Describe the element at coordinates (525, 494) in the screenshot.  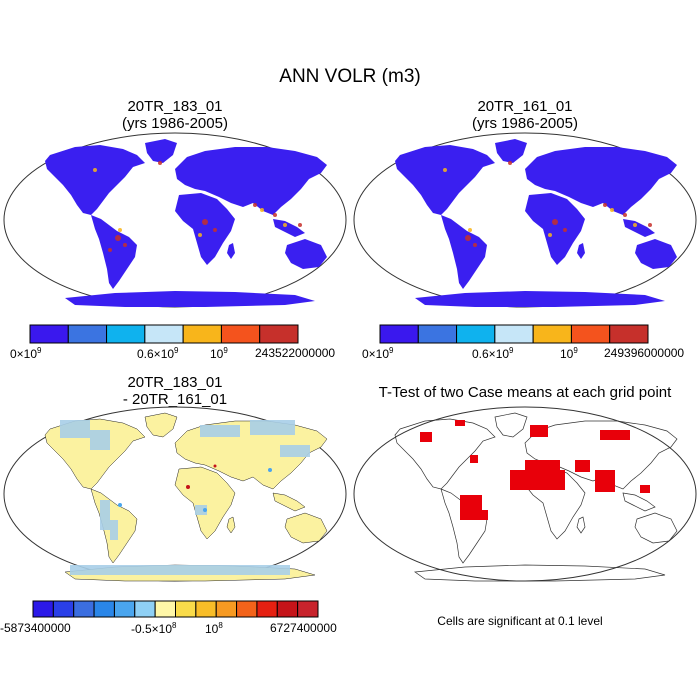
I see `map-panel4` at that location.